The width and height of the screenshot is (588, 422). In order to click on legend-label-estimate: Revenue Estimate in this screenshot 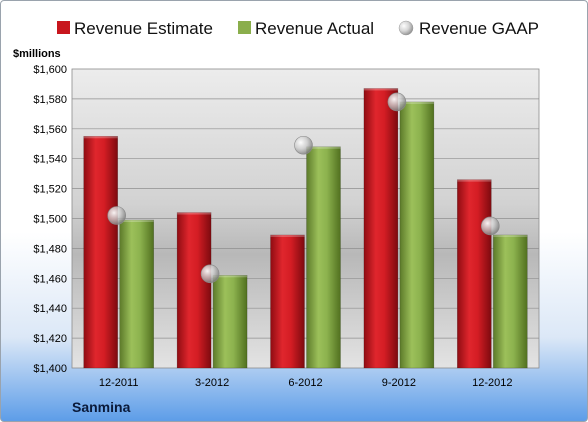, I will do `click(143, 28)`.